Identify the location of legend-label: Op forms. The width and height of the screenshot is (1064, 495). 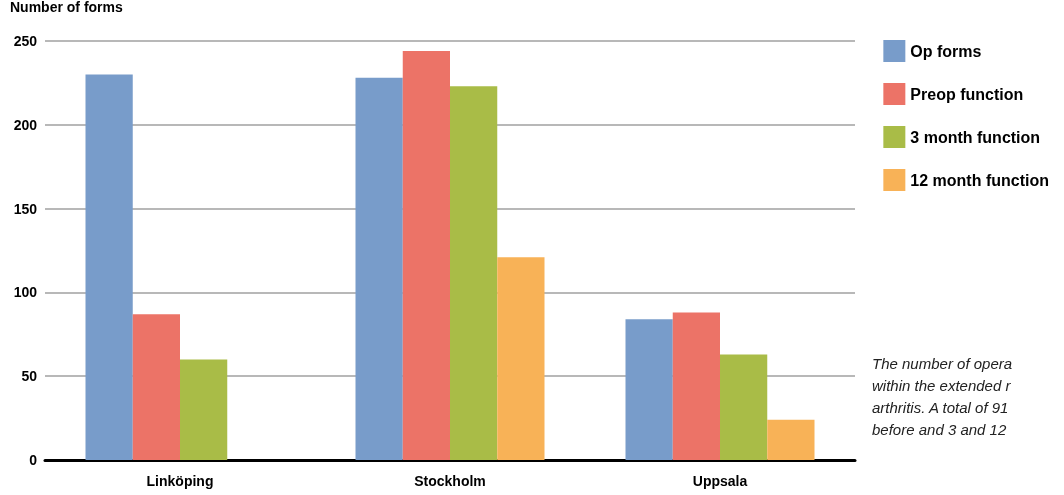
(946, 51).